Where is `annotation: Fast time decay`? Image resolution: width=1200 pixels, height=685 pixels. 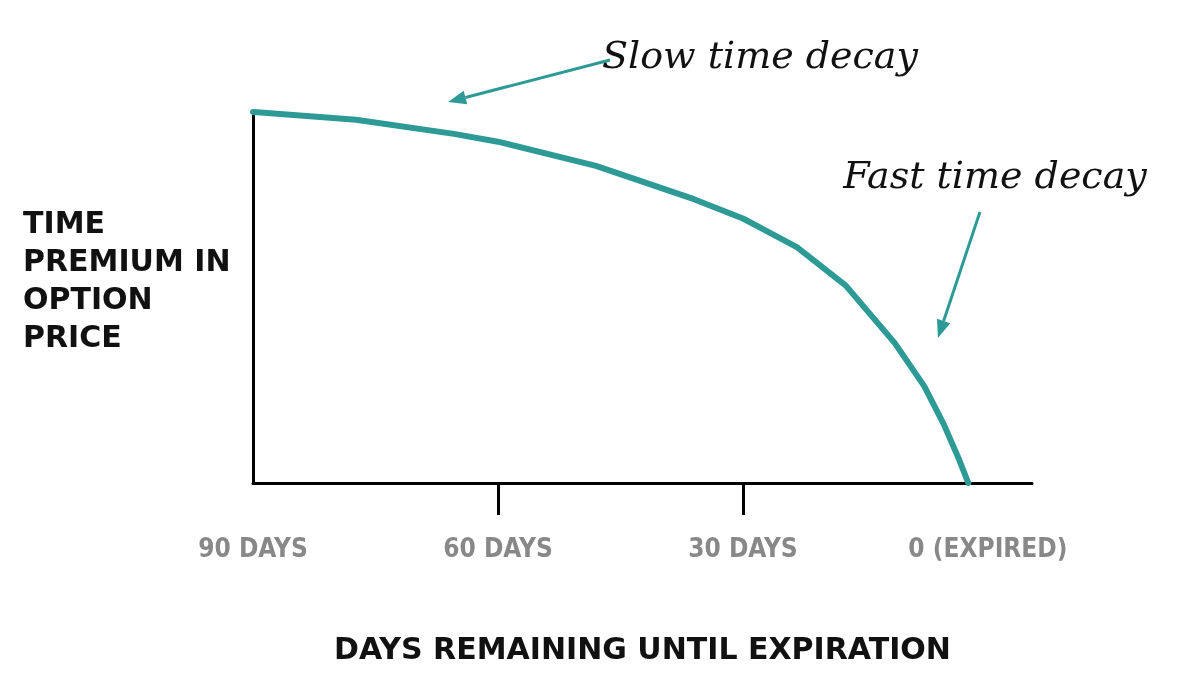 annotation: Fast time decay is located at coordinates (995, 175).